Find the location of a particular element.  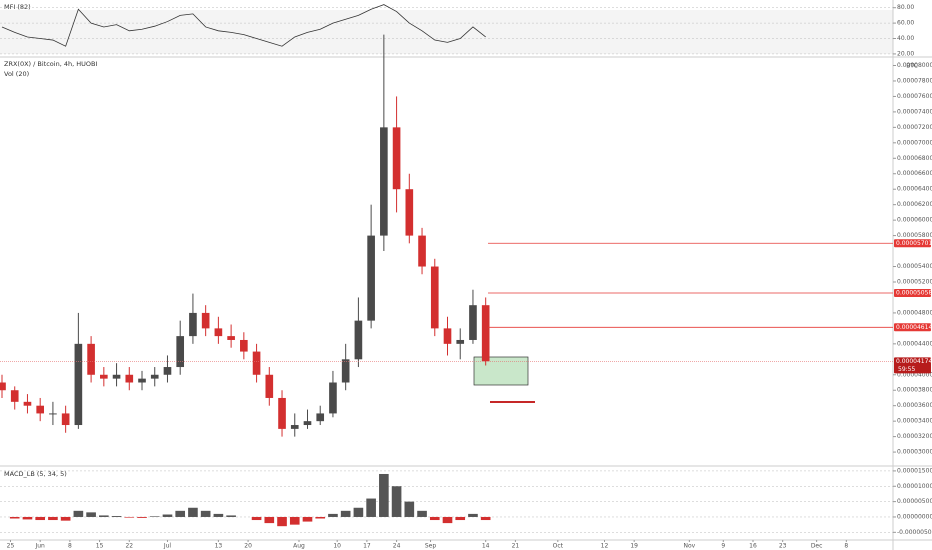

x-tick-label: 19 is located at coordinates (634, 546).